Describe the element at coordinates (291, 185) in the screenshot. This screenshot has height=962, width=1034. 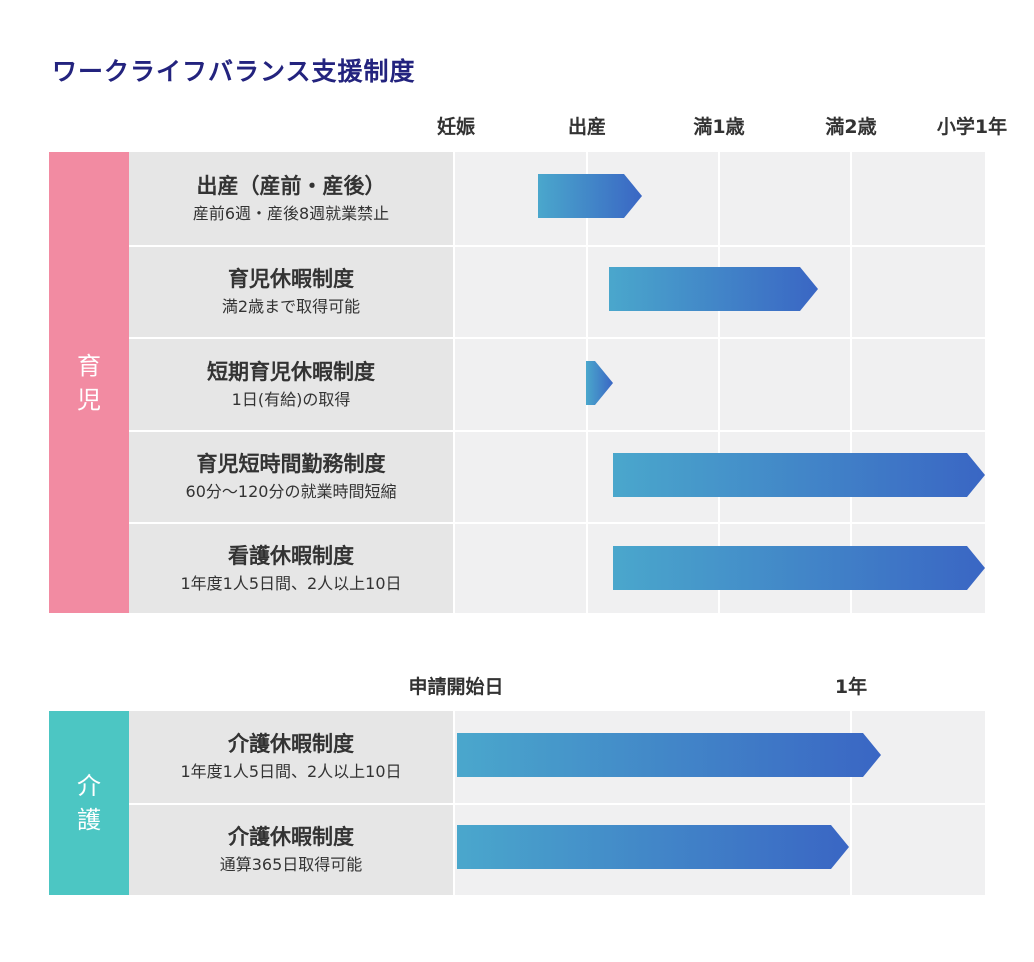
I see `row-title: 出産（産前・産後）` at that location.